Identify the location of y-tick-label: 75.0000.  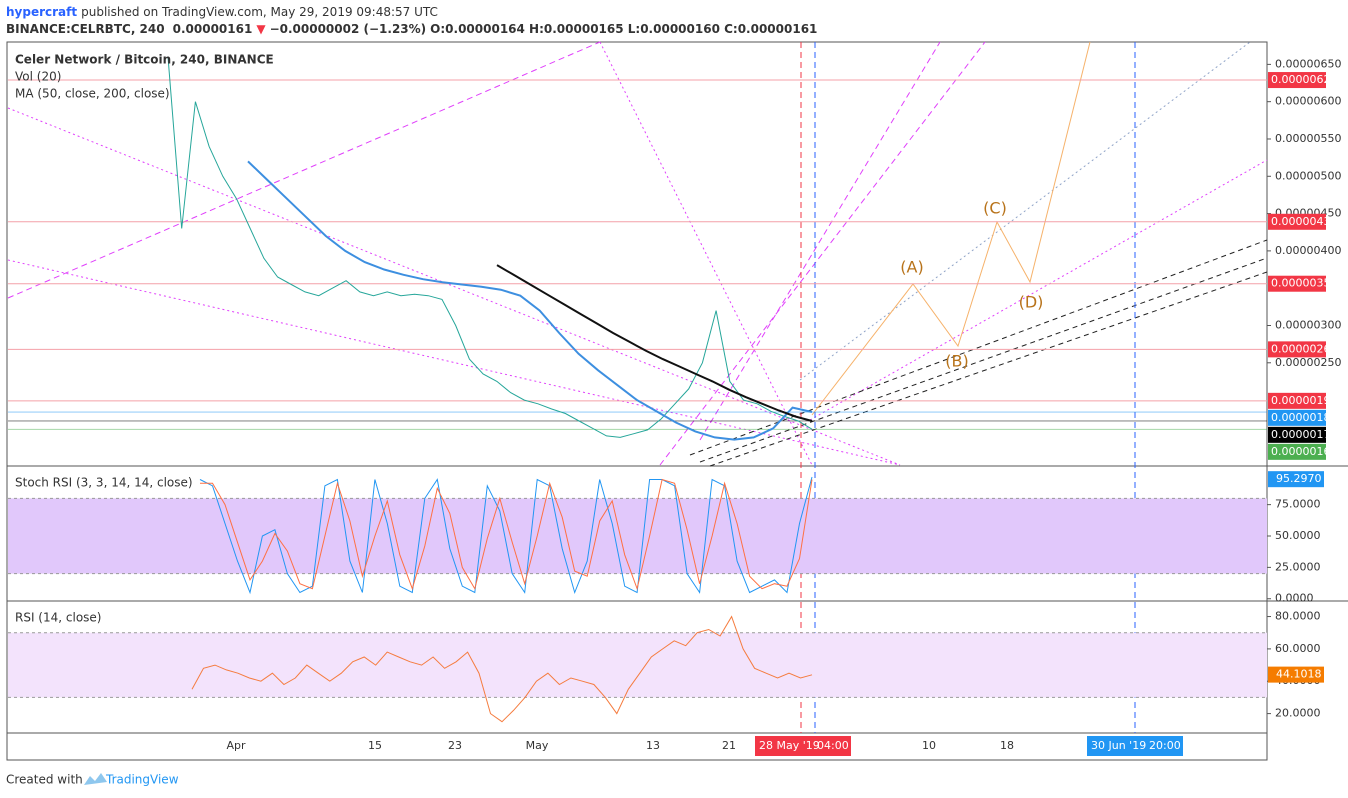
(1298, 504).